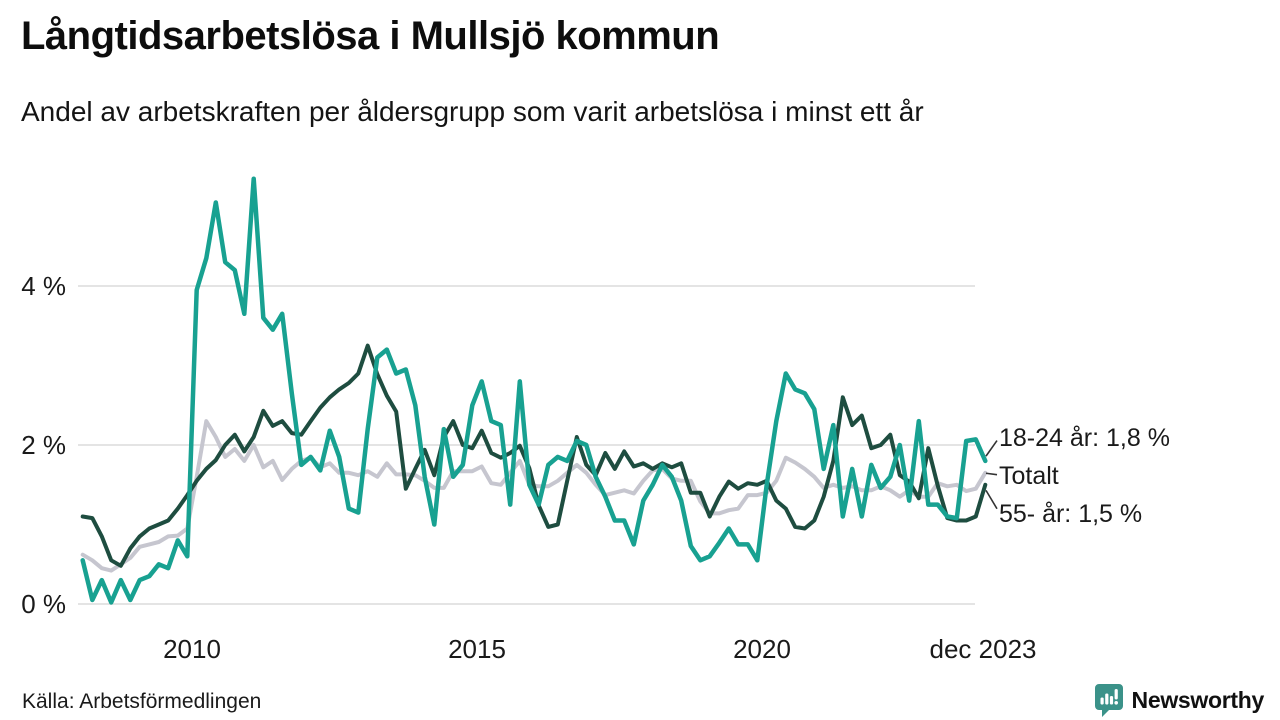 The image size is (1280, 720). Describe the element at coordinates (370, 36) in the screenshot. I see `page-title: Långtidsarbetslösa i Mullsjö kommun` at that location.